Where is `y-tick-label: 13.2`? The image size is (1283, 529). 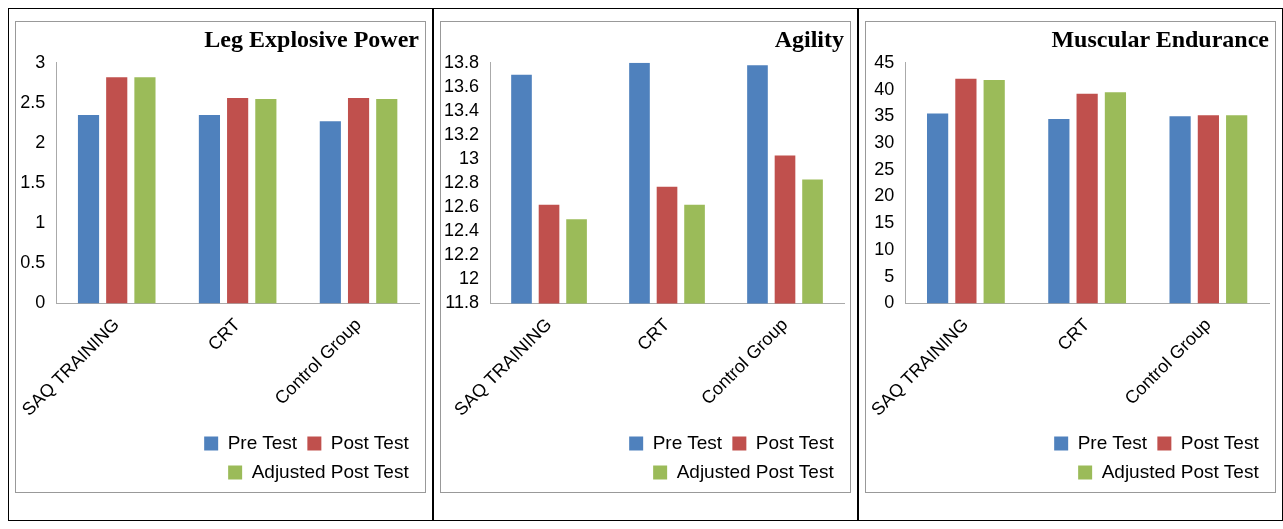 y-tick-label: 13.2 is located at coordinates (461, 133).